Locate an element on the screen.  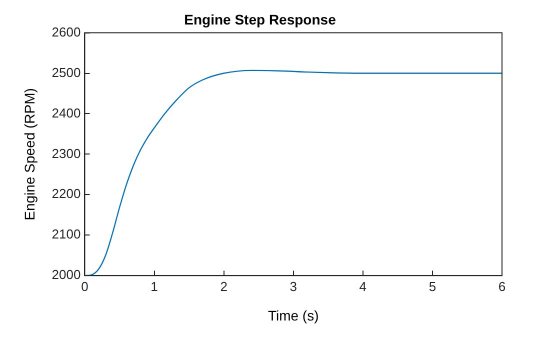
x-tick-label: 0 is located at coordinates (84, 286).